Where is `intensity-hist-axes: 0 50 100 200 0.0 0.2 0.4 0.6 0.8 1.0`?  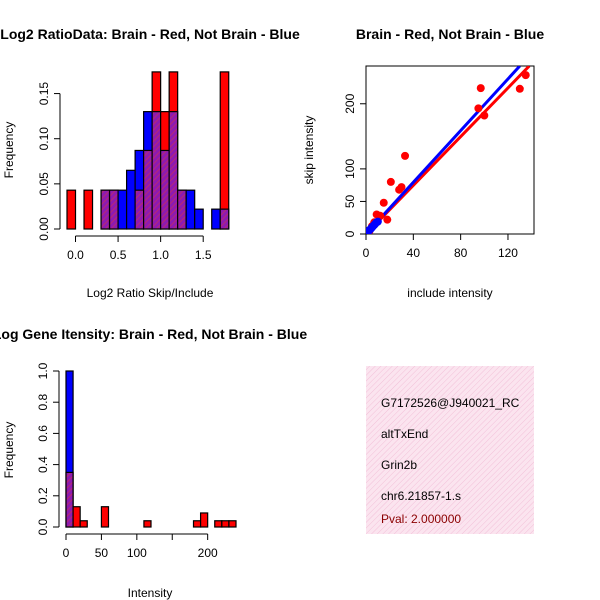 intensity-hist-axes: 0 50 100 200 0.0 0.2 0.4 0.6 0.8 1.0 is located at coordinates (127, 461).